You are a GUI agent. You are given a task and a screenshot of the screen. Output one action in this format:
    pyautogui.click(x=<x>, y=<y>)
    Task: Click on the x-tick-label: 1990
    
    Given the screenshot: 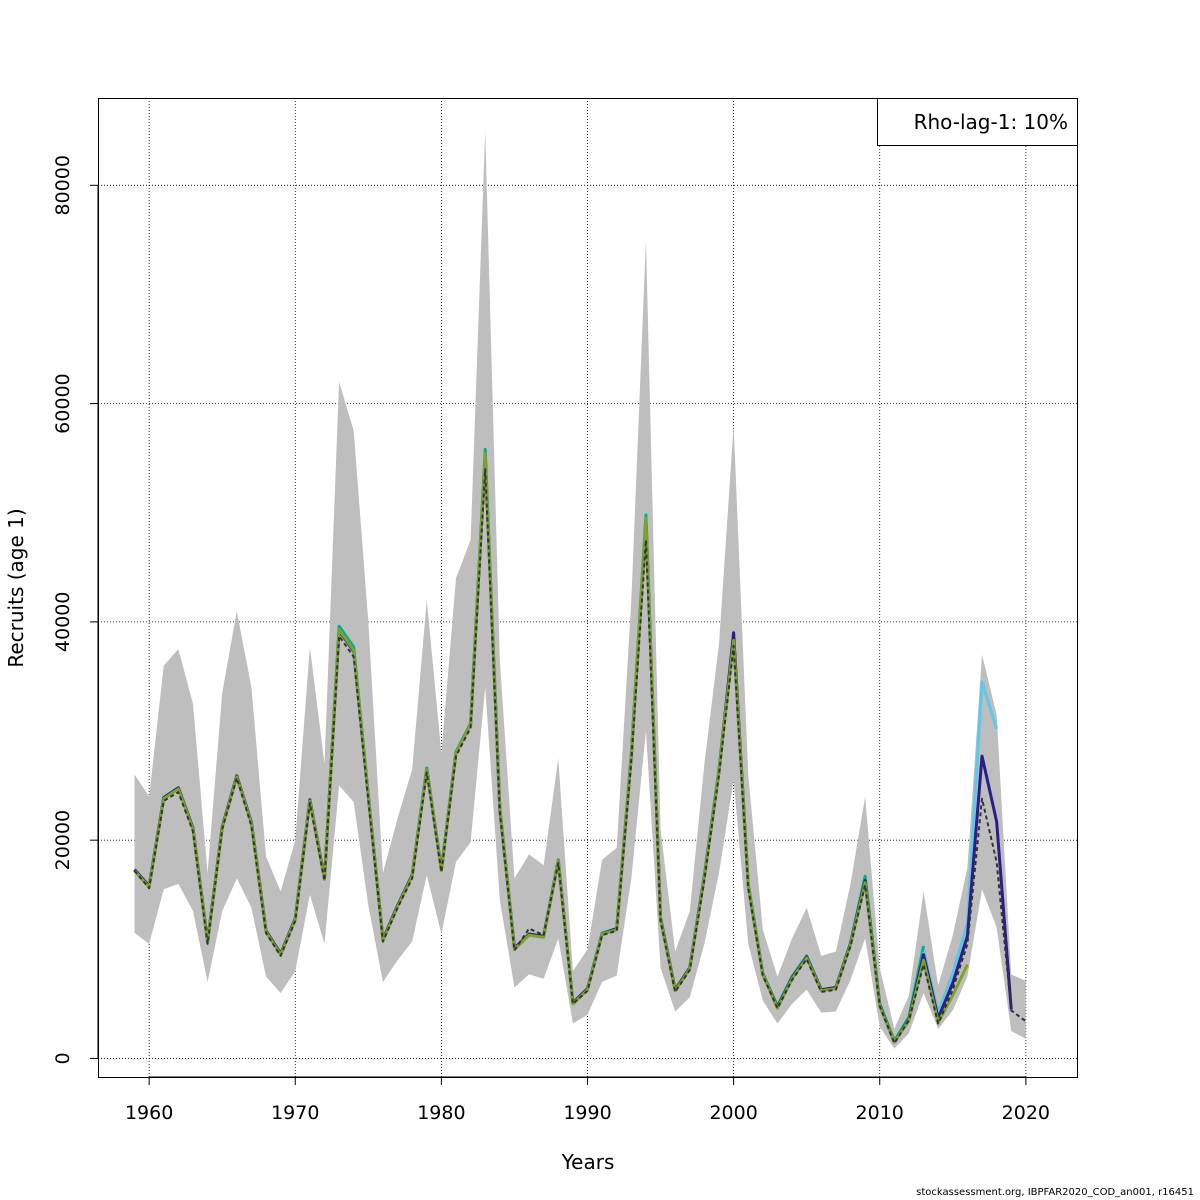 What is the action you would take?
    pyautogui.click(x=587, y=1113)
    